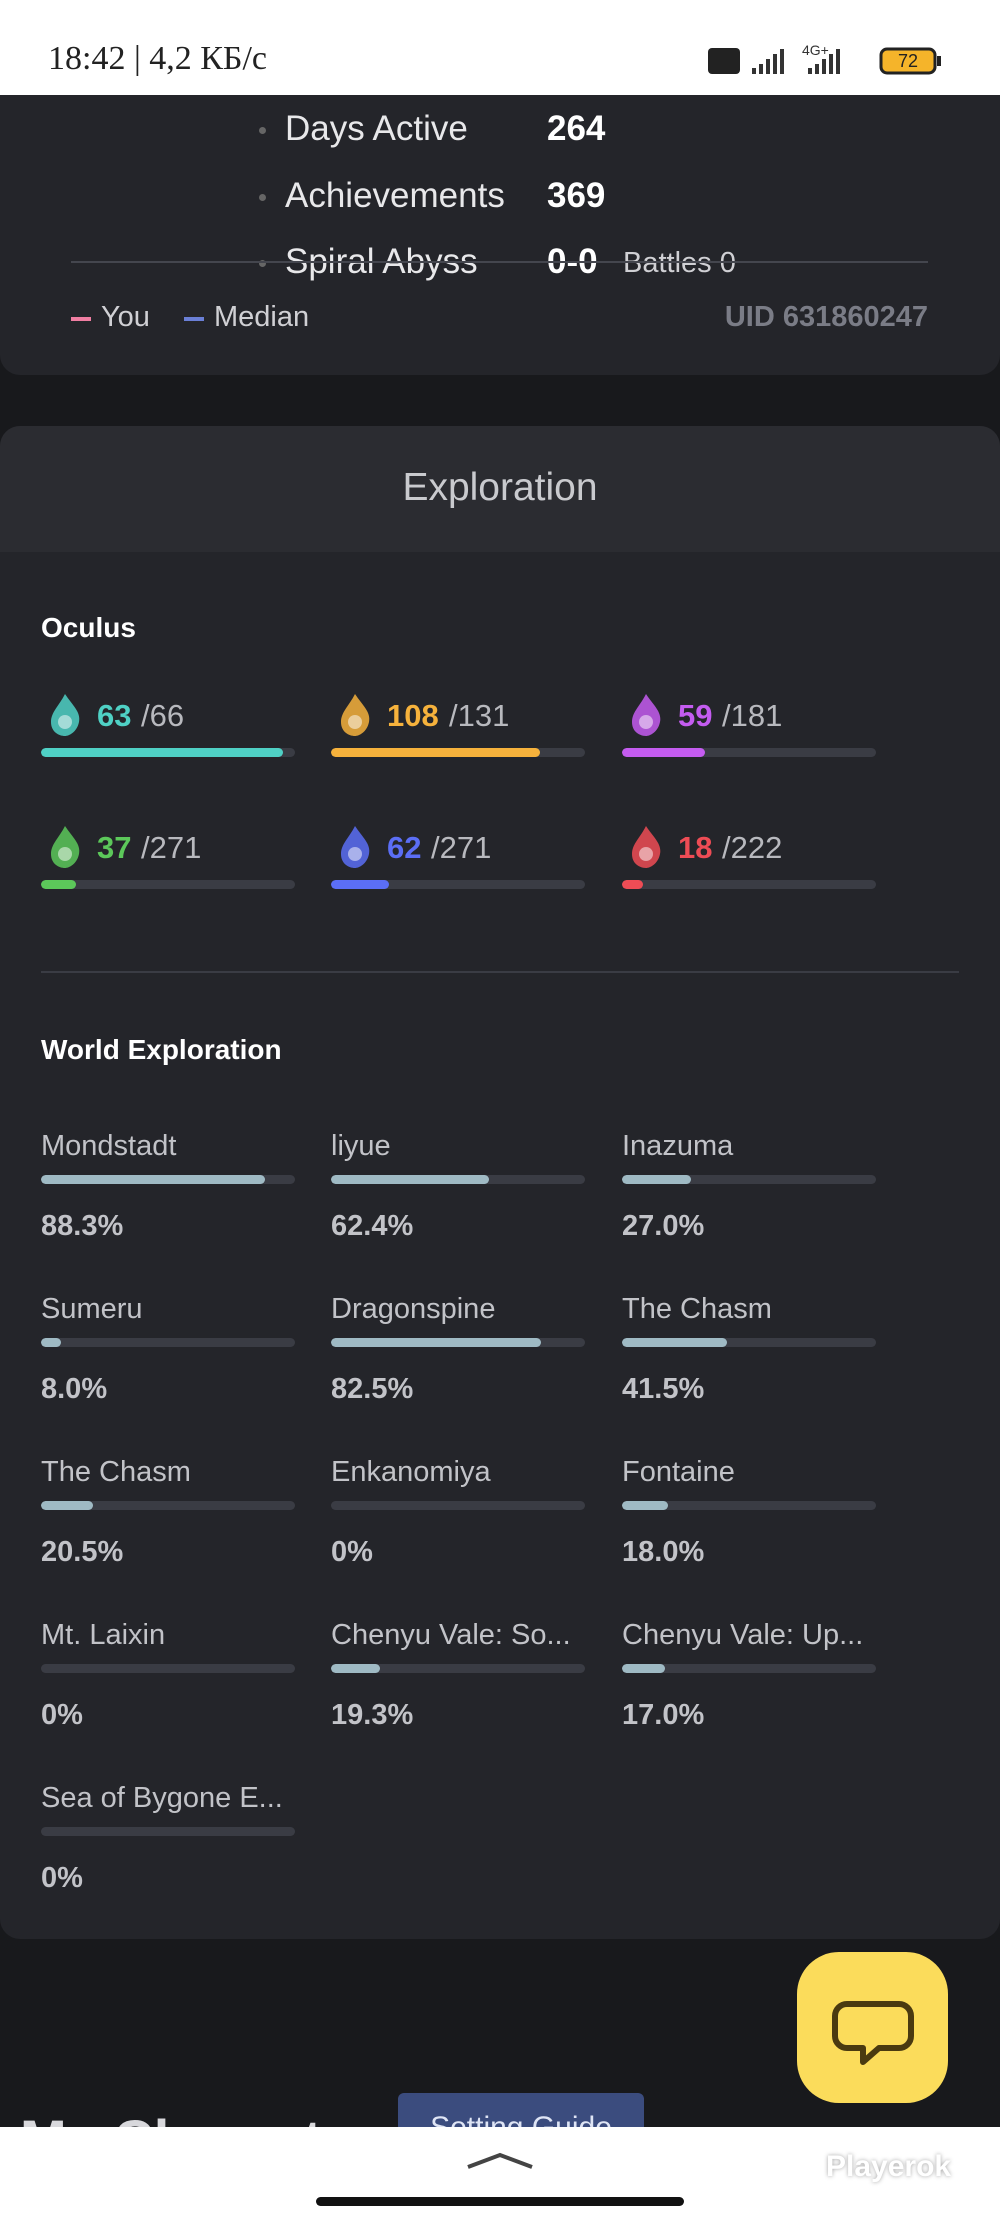 The width and height of the screenshot is (1000, 2222). I want to click on oculus-total: /181, so click(752, 715).